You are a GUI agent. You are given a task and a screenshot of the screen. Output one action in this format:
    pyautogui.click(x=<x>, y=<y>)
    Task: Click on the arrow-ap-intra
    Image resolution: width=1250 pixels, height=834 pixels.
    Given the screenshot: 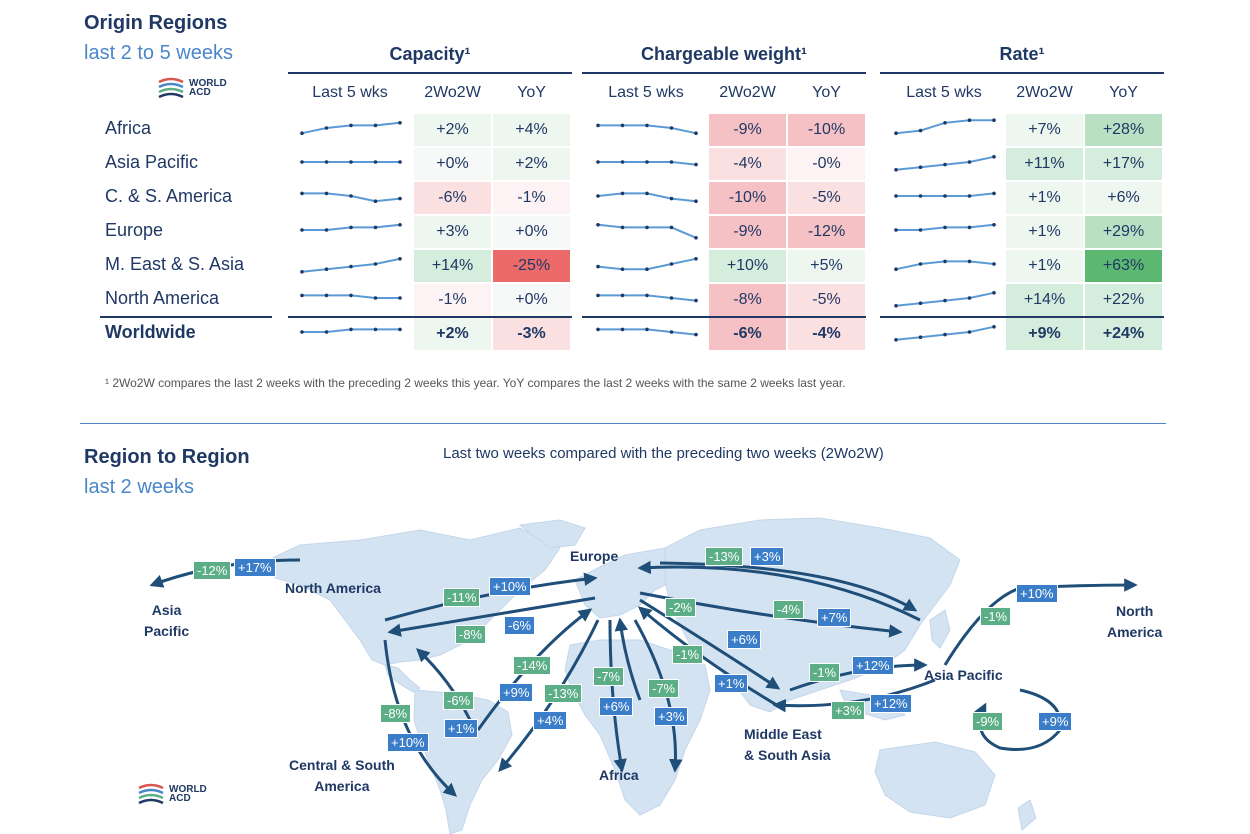 What is the action you would take?
    pyautogui.click(x=1018, y=720)
    